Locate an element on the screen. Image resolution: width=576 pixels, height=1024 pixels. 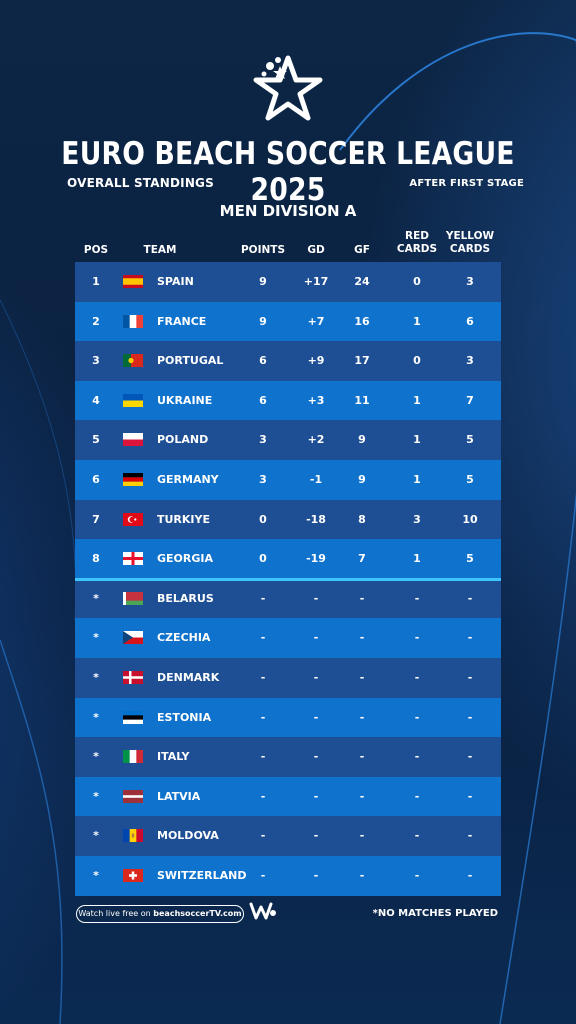
table-row: 2 FRANCE 9 +7 16 1 6 is located at coordinates (288, 321).